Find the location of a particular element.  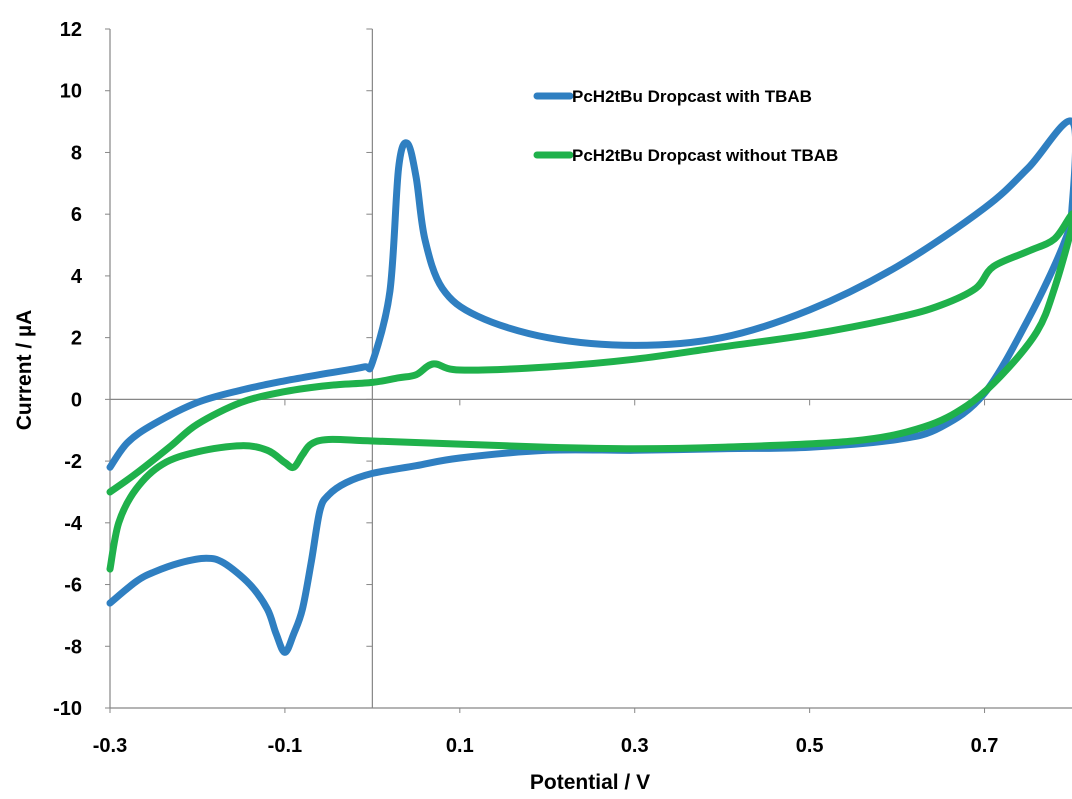

x-tick-label: -0.3 is located at coordinates (110, 746).